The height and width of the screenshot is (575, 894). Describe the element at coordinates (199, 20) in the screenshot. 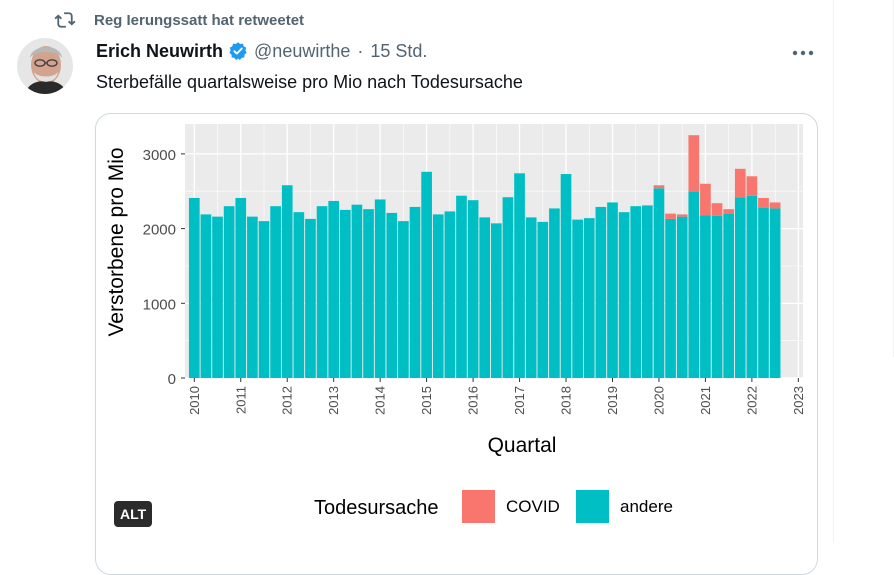

I see `retweet-text: Reg Ierungssatt hat retweetet` at that location.